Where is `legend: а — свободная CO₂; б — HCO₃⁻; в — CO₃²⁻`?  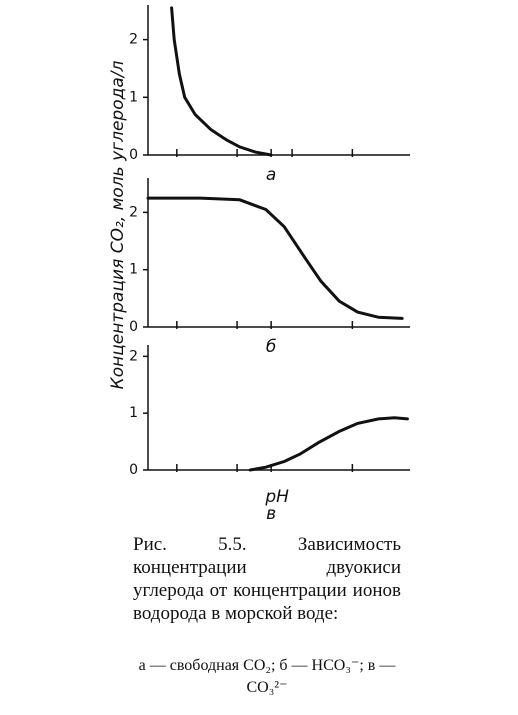 legend: а — свободная CO₂; б — HCO₃⁻; в — CO₃²⁻ is located at coordinates (267, 676).